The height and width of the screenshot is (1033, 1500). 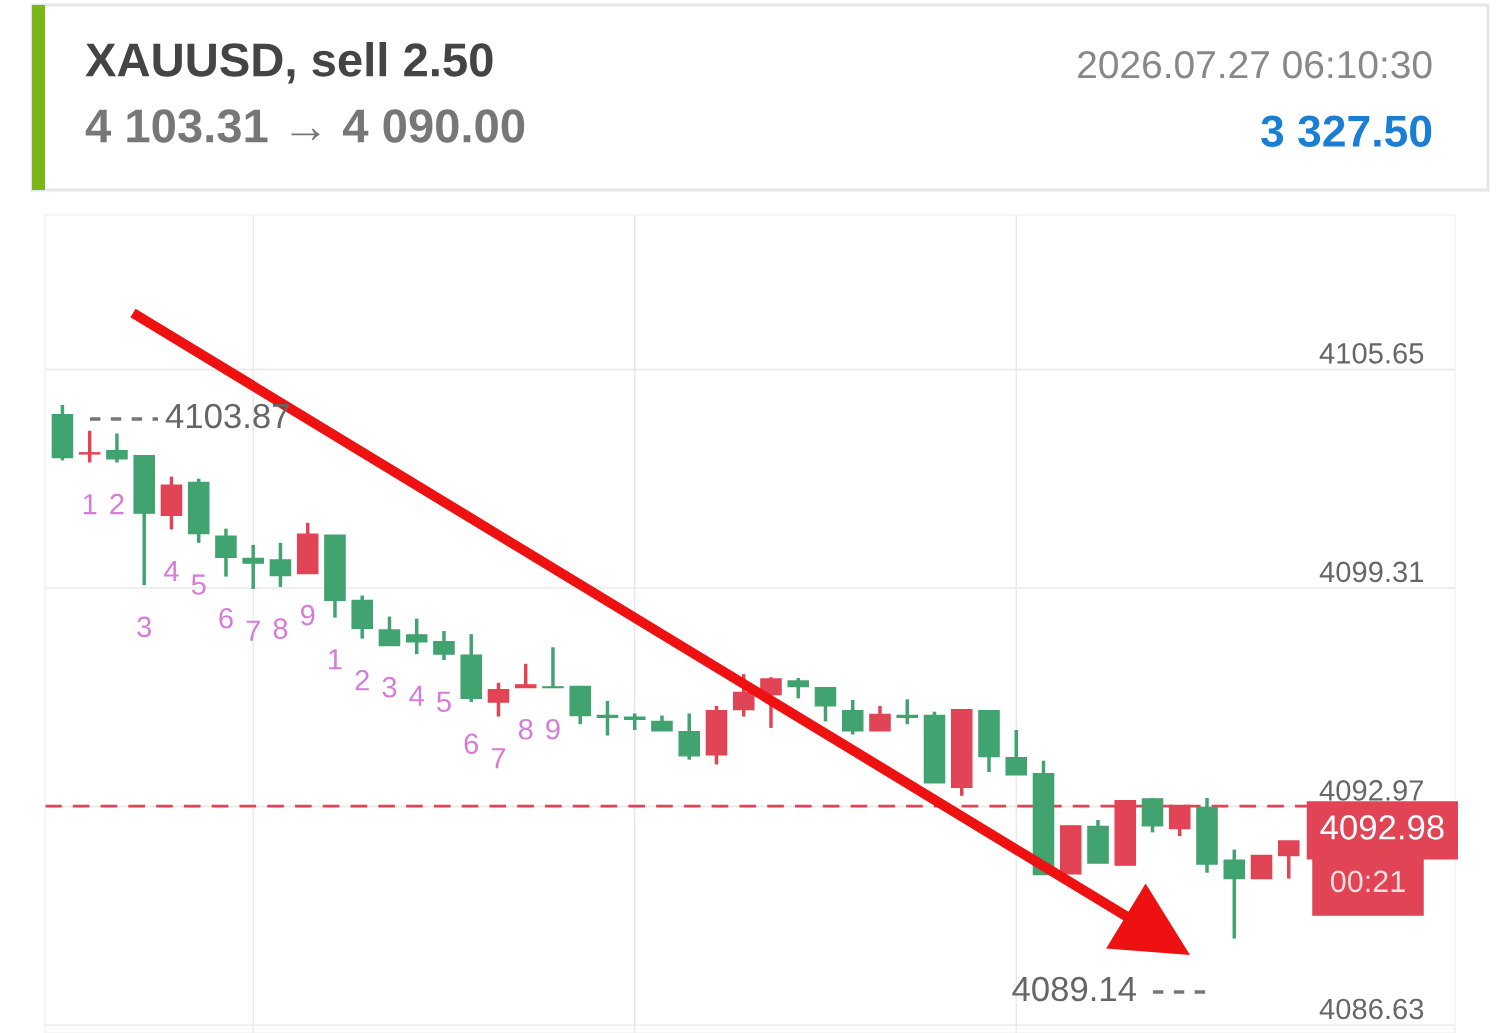 I want to click on y-tick-label: 4086.63, so click(x=1371, y=1009).